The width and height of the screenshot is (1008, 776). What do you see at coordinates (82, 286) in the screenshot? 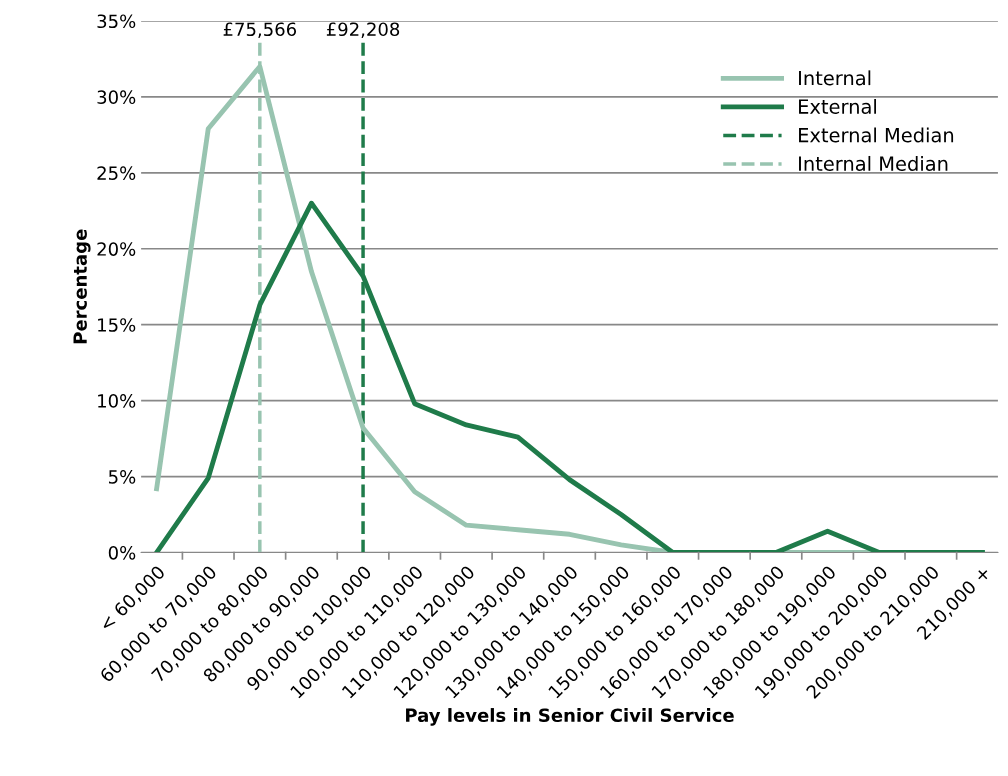
I see `y-axis-title: Percentage` at bounding box center [82, 286].